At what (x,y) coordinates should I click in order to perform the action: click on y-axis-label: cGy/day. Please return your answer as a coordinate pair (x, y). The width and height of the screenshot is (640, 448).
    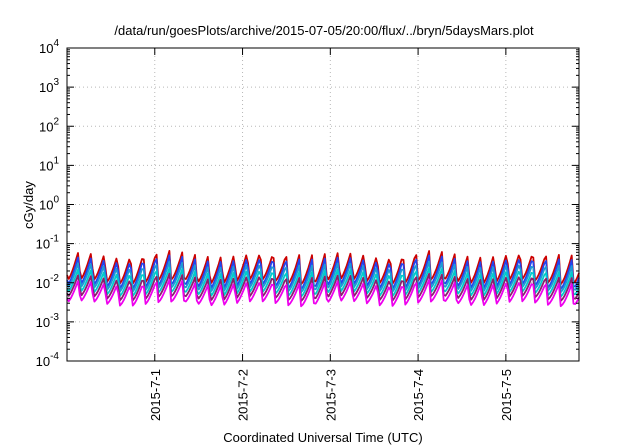
    Looking at the image, I should click on (28, 205).